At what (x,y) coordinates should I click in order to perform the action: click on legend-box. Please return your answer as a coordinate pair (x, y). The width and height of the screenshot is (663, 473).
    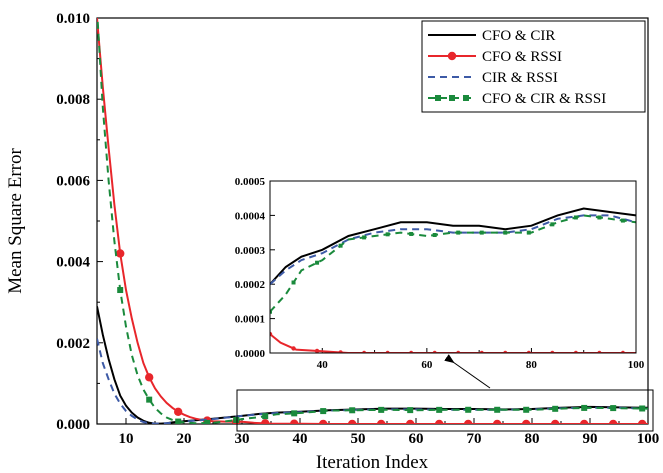
    Looking at the image, I should click on (533, 66).